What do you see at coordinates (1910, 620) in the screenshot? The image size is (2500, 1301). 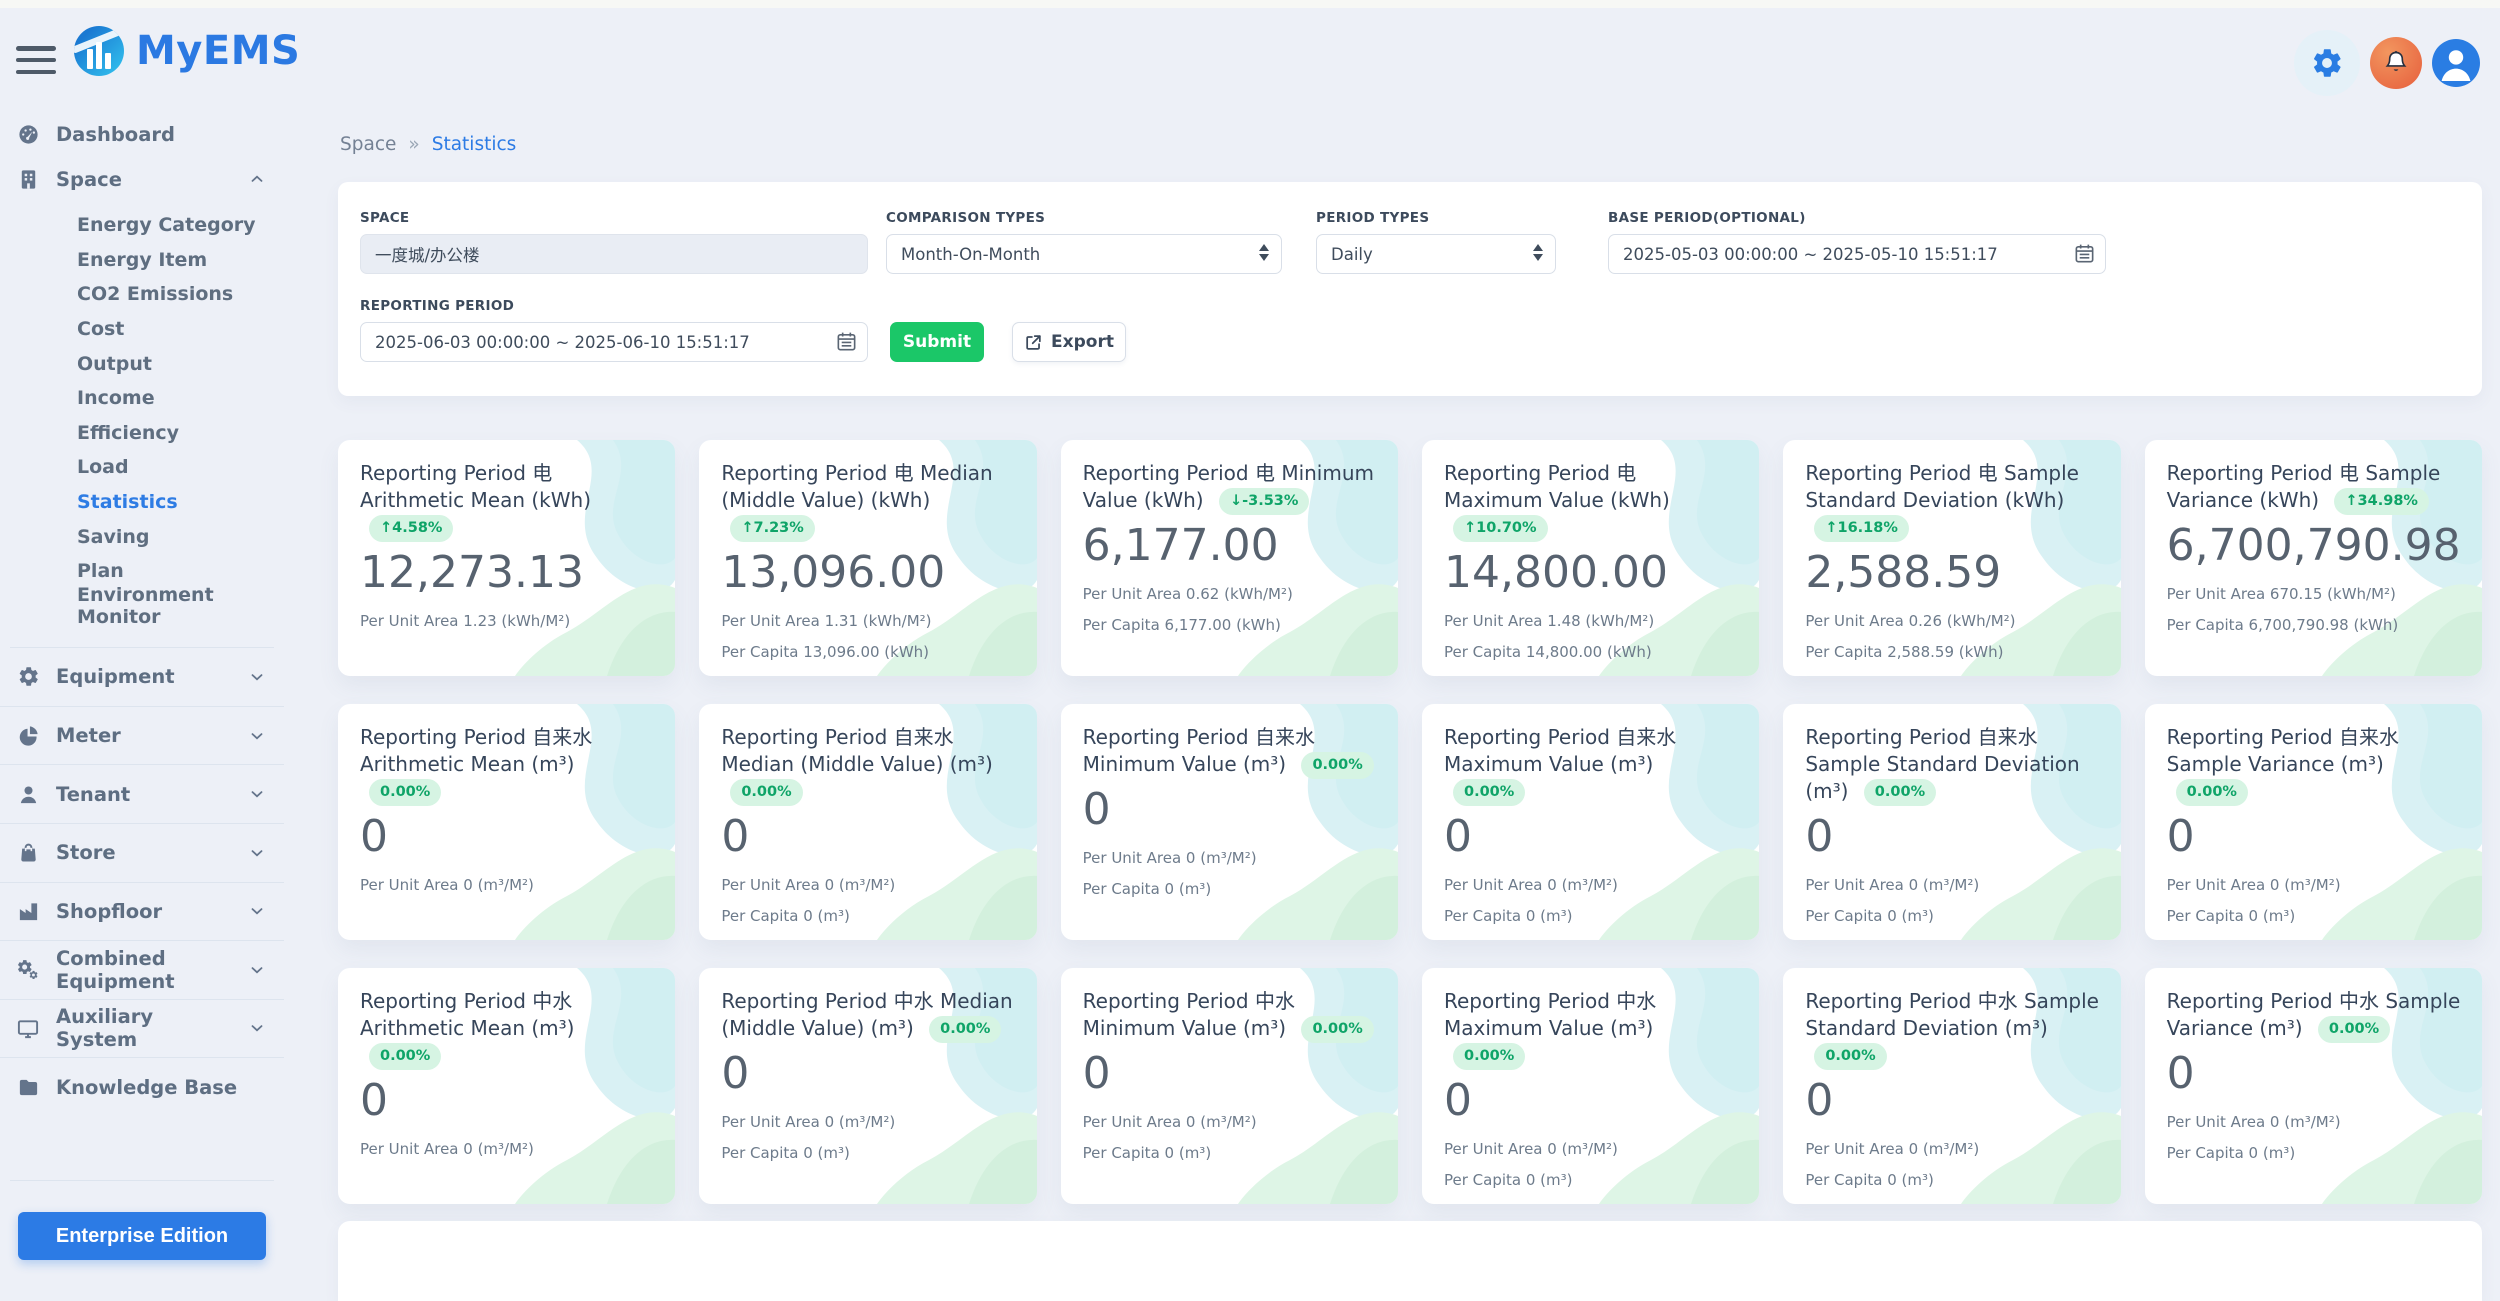 I see `card-subline: Per Unit Area 0.26 (kWh/M²)` at bounding box center [1910, 620].